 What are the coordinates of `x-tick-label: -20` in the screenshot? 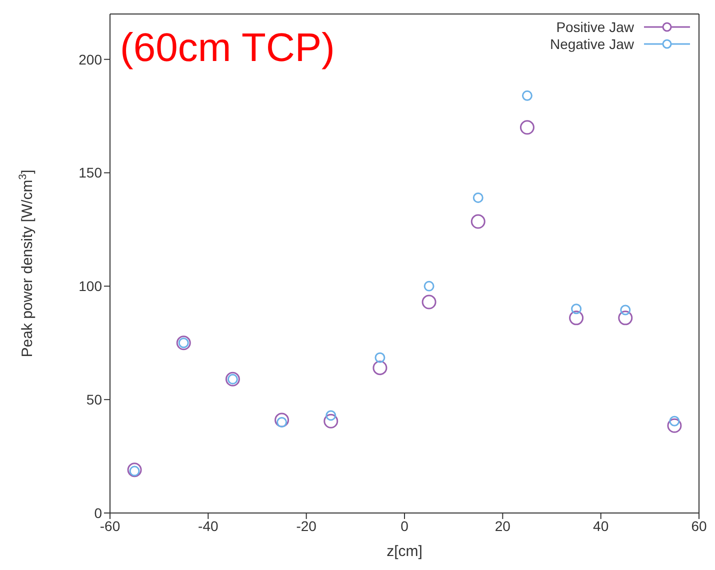 It's located at (306, 526).